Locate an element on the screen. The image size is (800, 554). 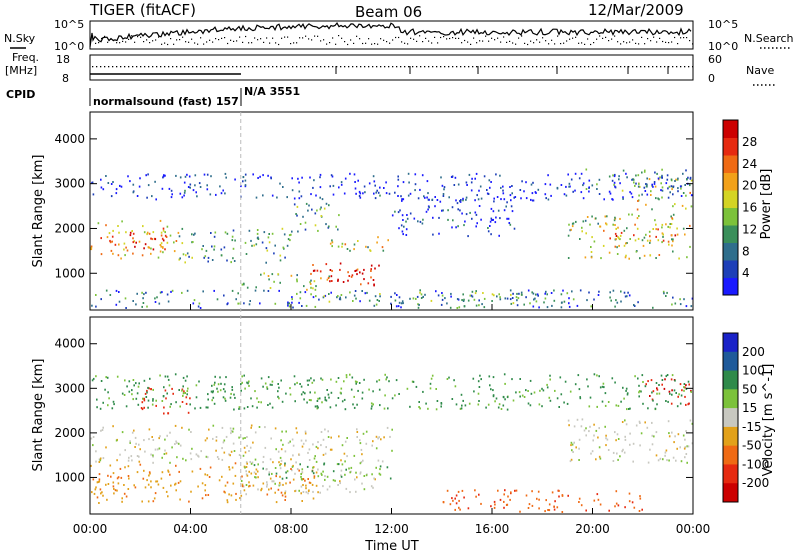
velocity-y-label: Slant Range [km] is located at coordinates (38, 415).